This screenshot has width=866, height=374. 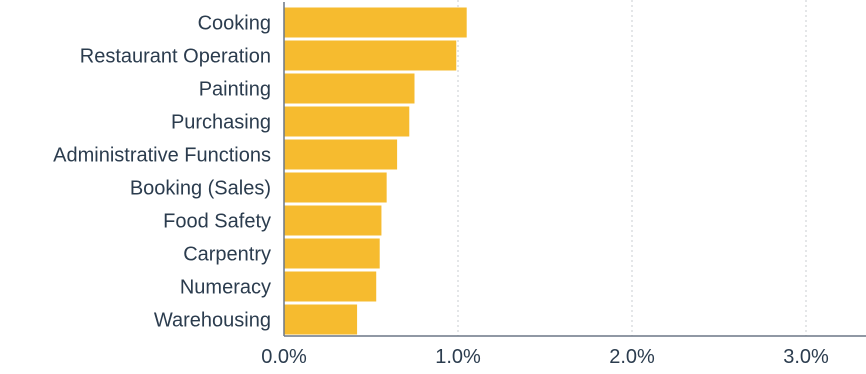 I want to click on category-label: Cooking, so click(x=234, y=24).